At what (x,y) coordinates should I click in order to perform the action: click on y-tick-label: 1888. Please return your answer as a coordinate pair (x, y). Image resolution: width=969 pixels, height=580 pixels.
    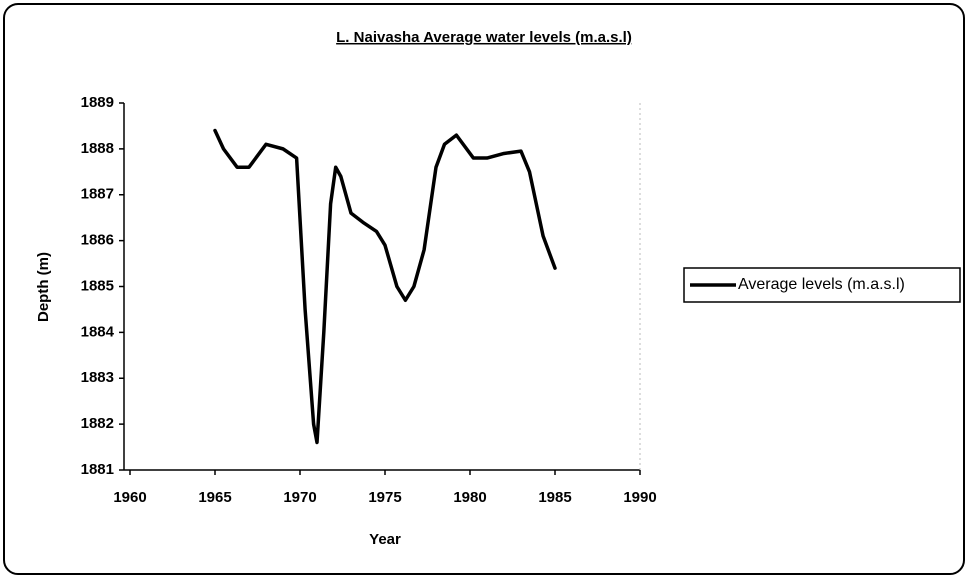
    Looking at the image, I should click on (97, 148).